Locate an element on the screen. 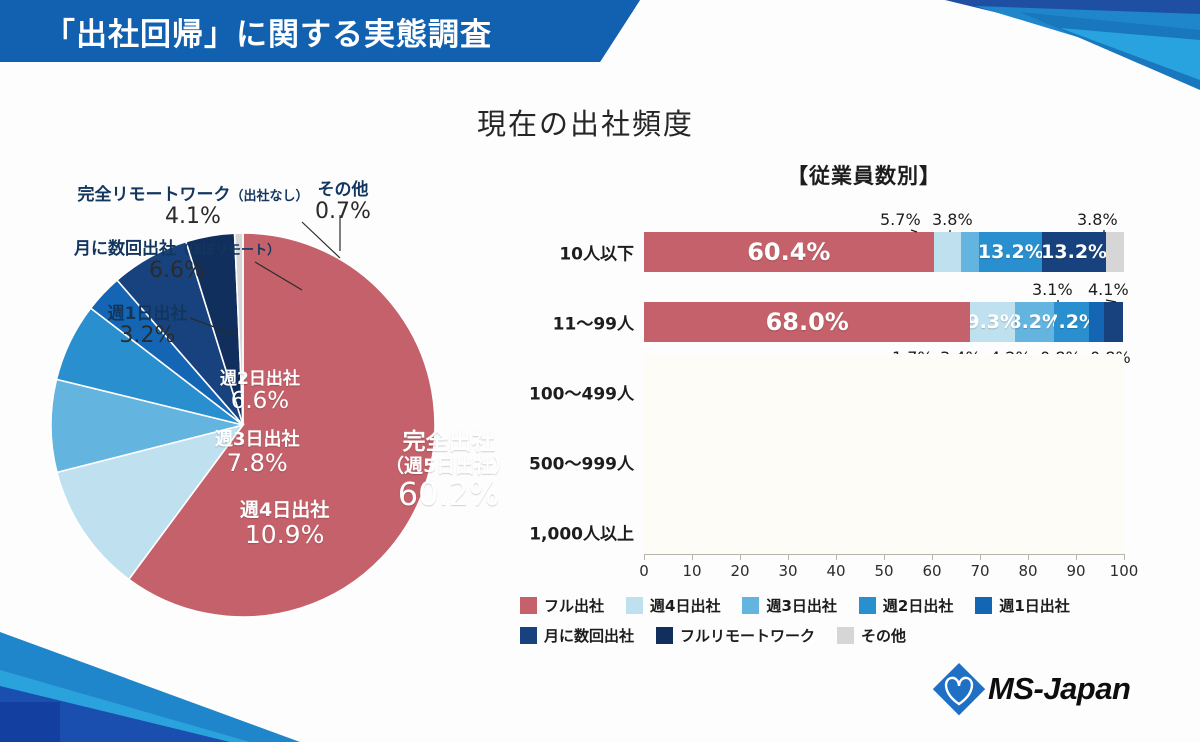 The image size is (1200, 742). bar-segment: 68.0% is located at coordinates (807, 322).